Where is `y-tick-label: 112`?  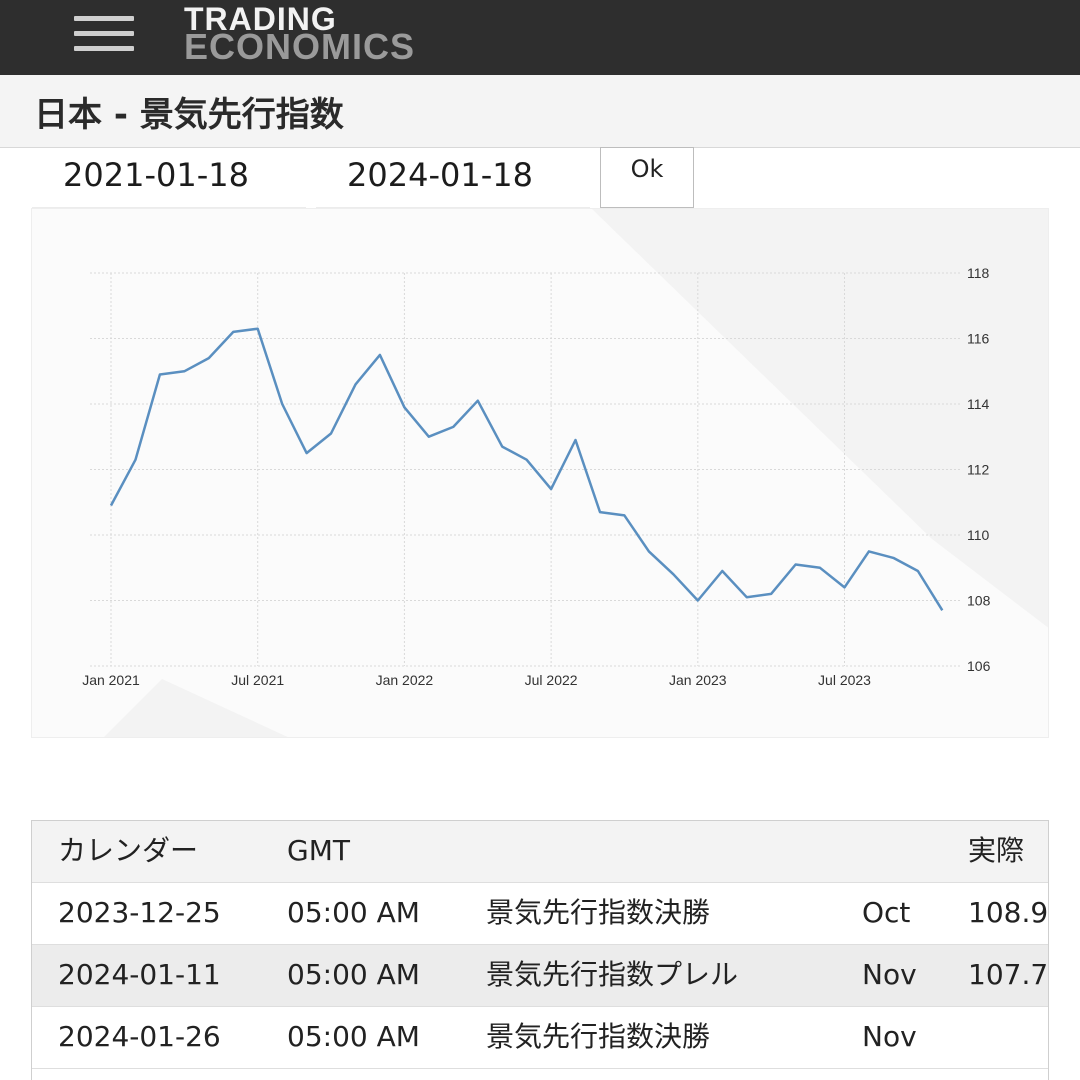 y-tick-label: 112 is located at coordinates (978, 470).